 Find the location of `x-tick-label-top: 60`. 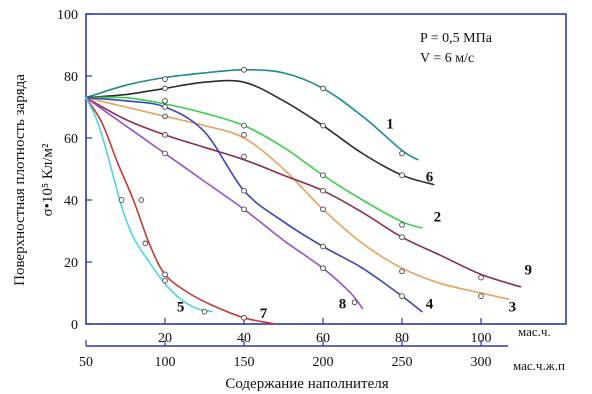

x-tick-label-top: 60 is located at coordinates (323, 338).